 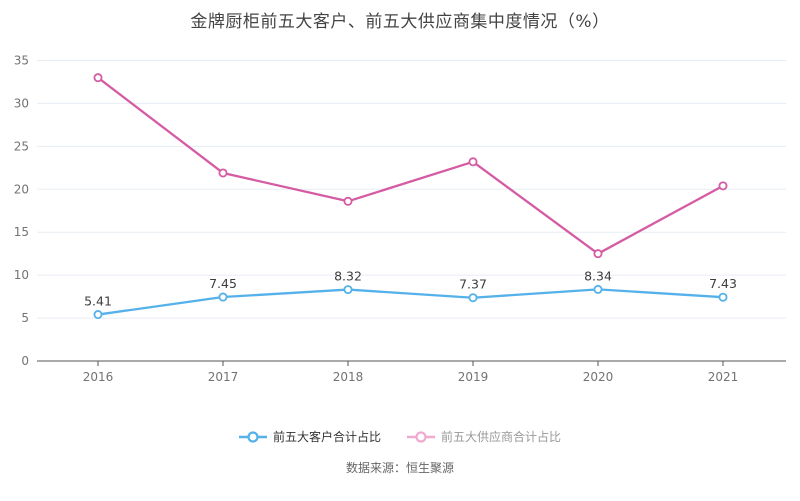 What do you see at coordinates (723, 377) in the screenshot?
I see `x-axis-tick-label: 2021` at bounding box center [723, 377].